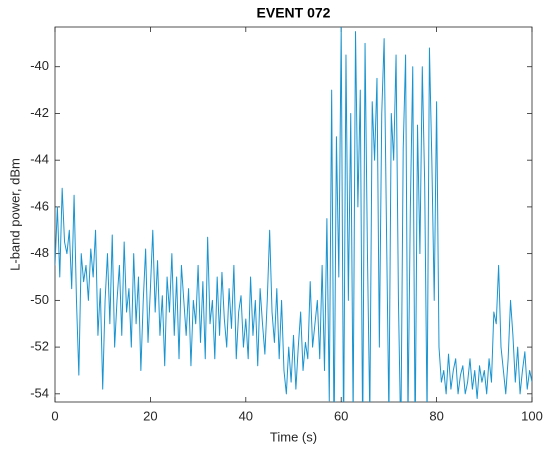  Describe the element at coordinates (246, 415) in the screenshot. I see `x-tick-label: 40` at that location.